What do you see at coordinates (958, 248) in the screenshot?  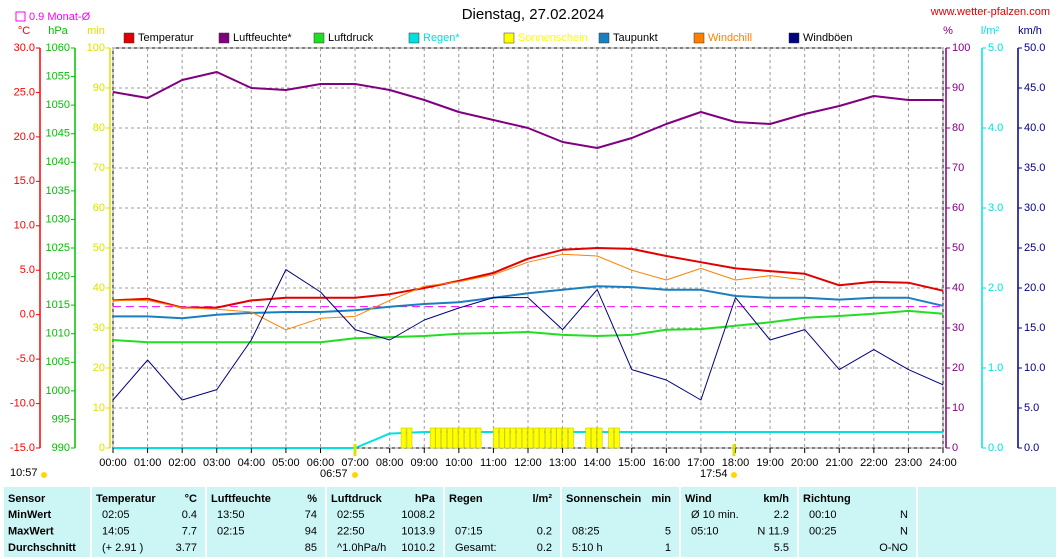 I see `y-tick-label: 50` at bounding box center [958, 248].